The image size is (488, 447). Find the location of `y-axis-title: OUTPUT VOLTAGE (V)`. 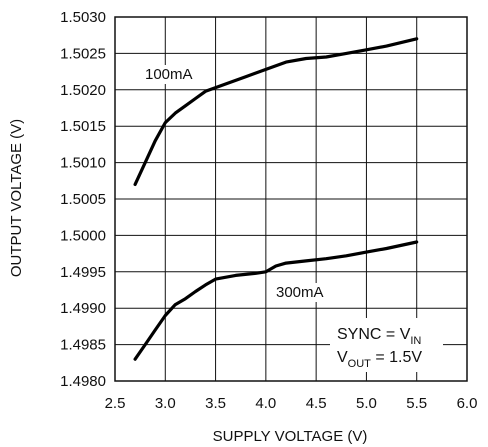

y-axis-title: OUTPUT VOLTAGE (V) is located at coordinates (16, 198).